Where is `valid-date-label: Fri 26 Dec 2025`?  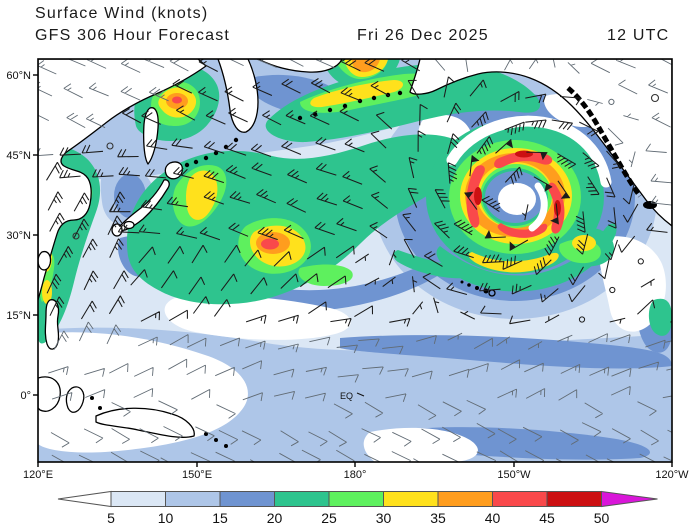 valid-date-label: Fri 26 Dec 2025 is located at coordinates (423, 35).